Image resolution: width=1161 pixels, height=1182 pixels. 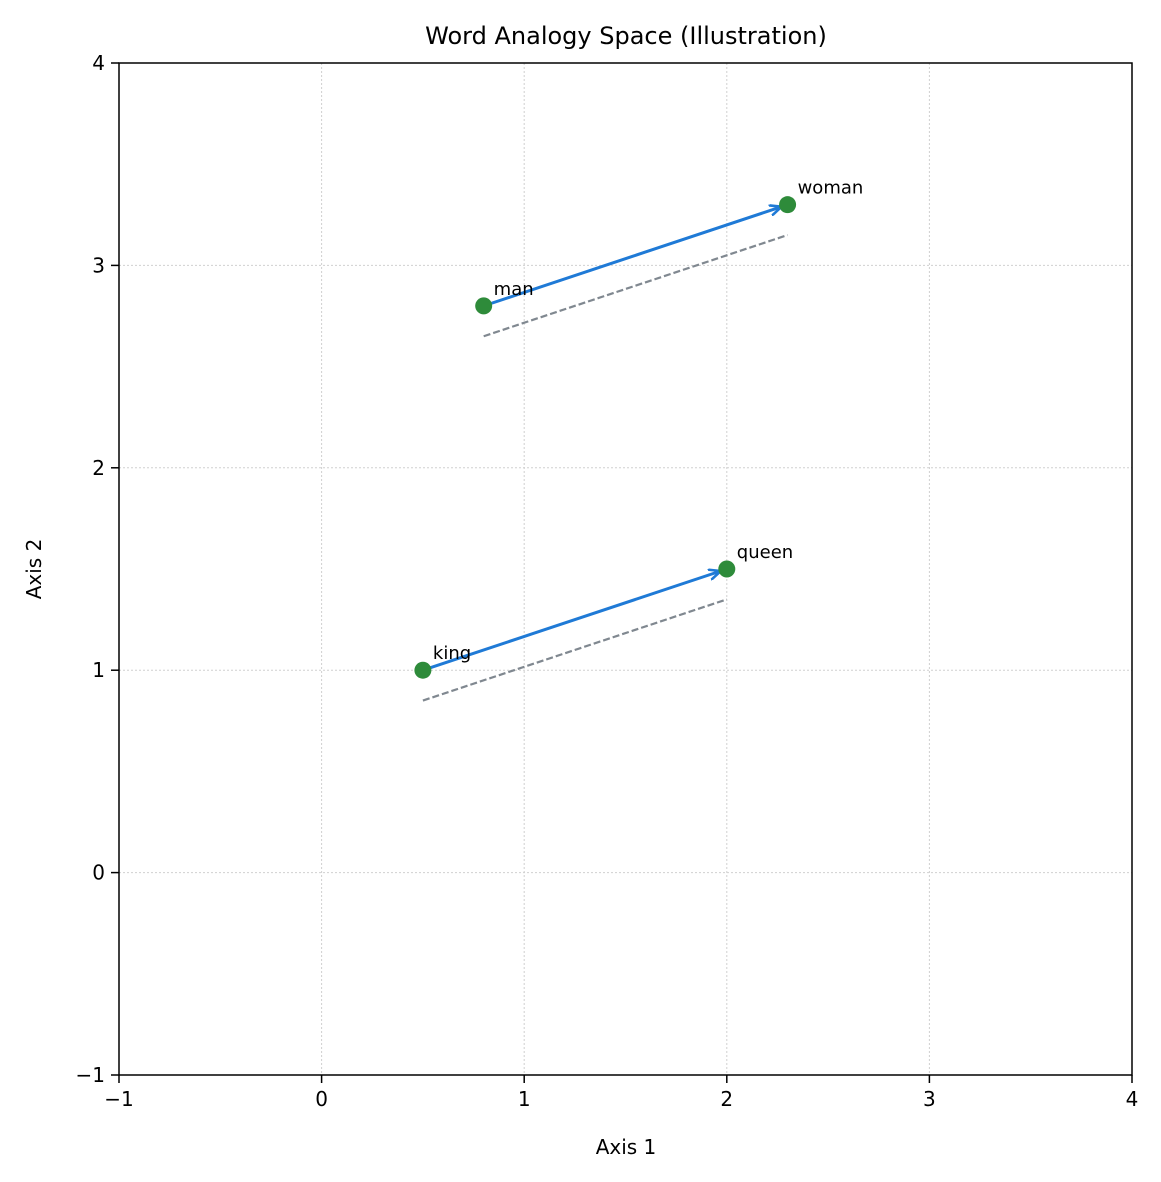 What do you see at coordinates (524, 1099) in the screenshot?
I see `x-tick-label-2: 1` at bounding box center [524, 1099].